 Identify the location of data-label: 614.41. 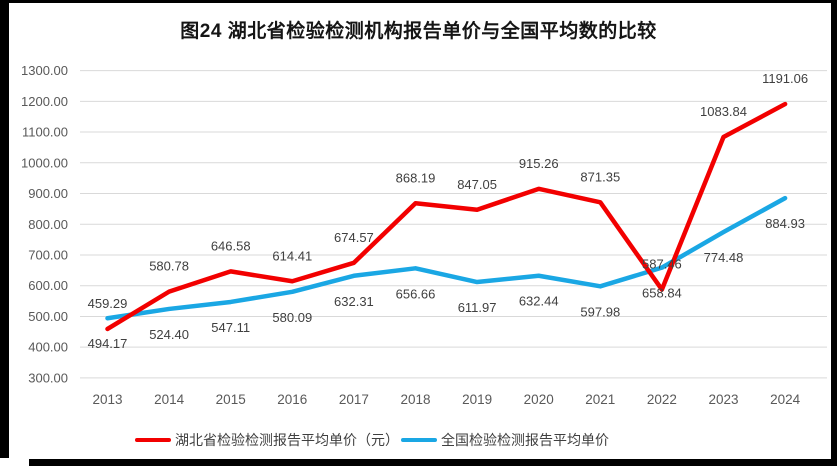
(292, 255).